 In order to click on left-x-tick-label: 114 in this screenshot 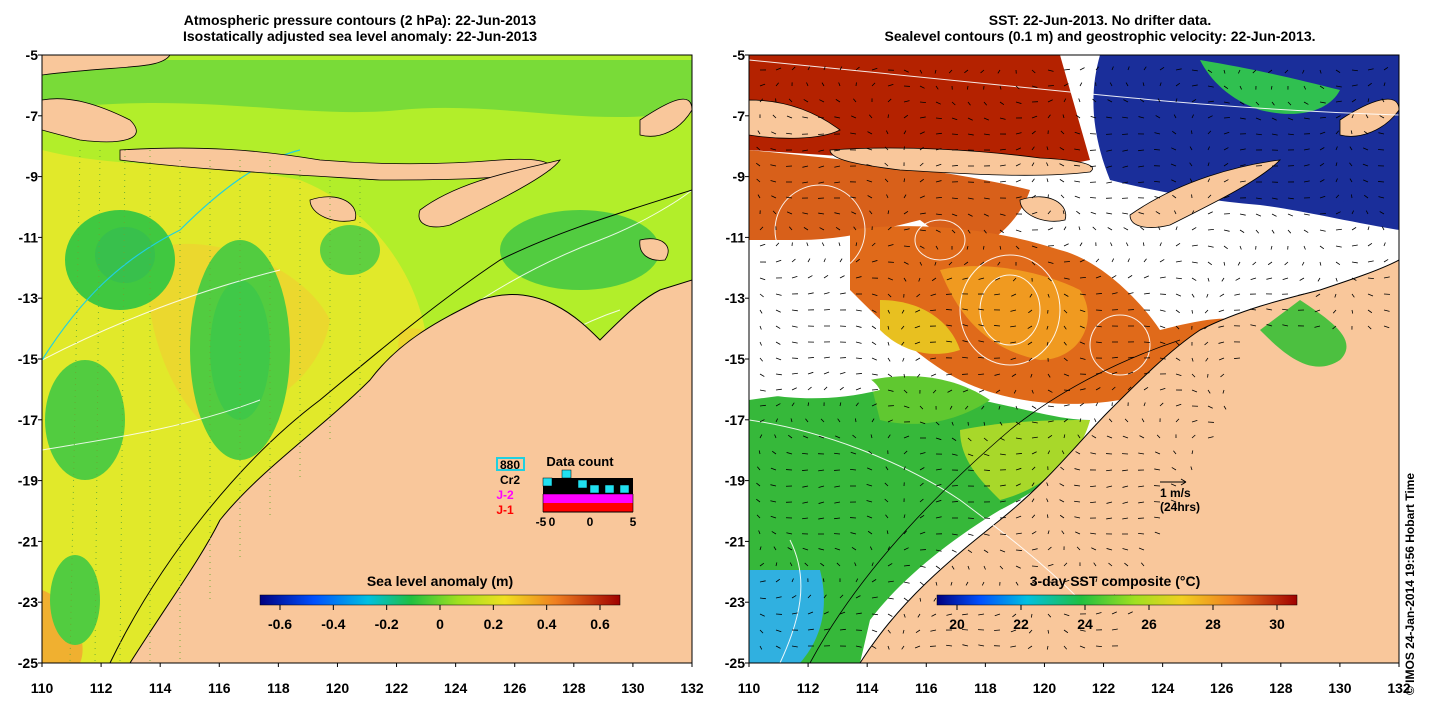, I will do `click(160, 688)`.